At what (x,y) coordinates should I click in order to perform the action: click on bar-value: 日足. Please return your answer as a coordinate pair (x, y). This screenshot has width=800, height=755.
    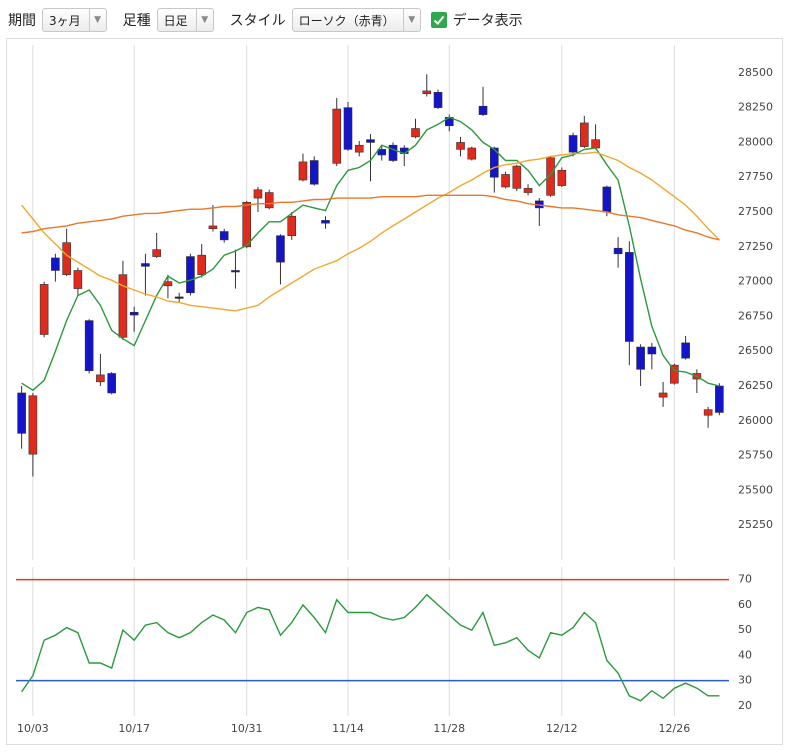
    Looking at the image, I should click on (175, 20).